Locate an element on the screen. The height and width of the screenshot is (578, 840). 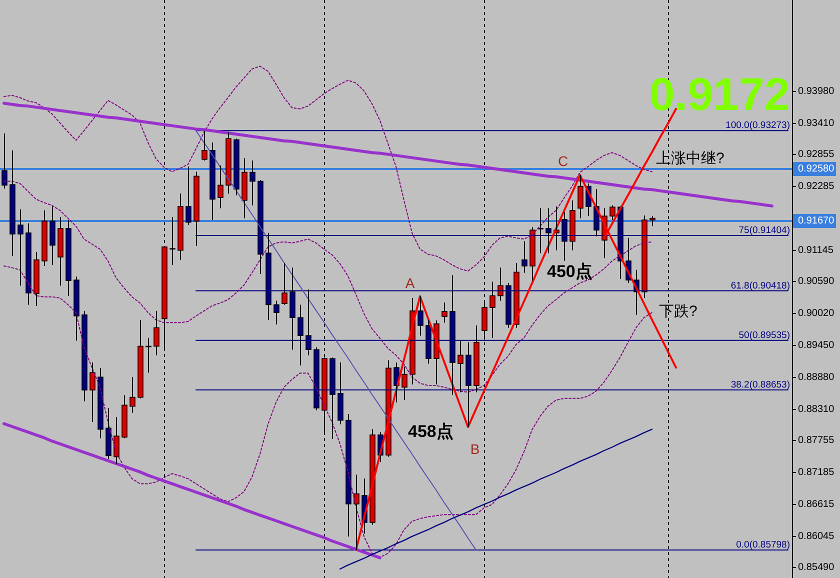
series-label: 75(0.91404) is located at coordinates (764, 230).